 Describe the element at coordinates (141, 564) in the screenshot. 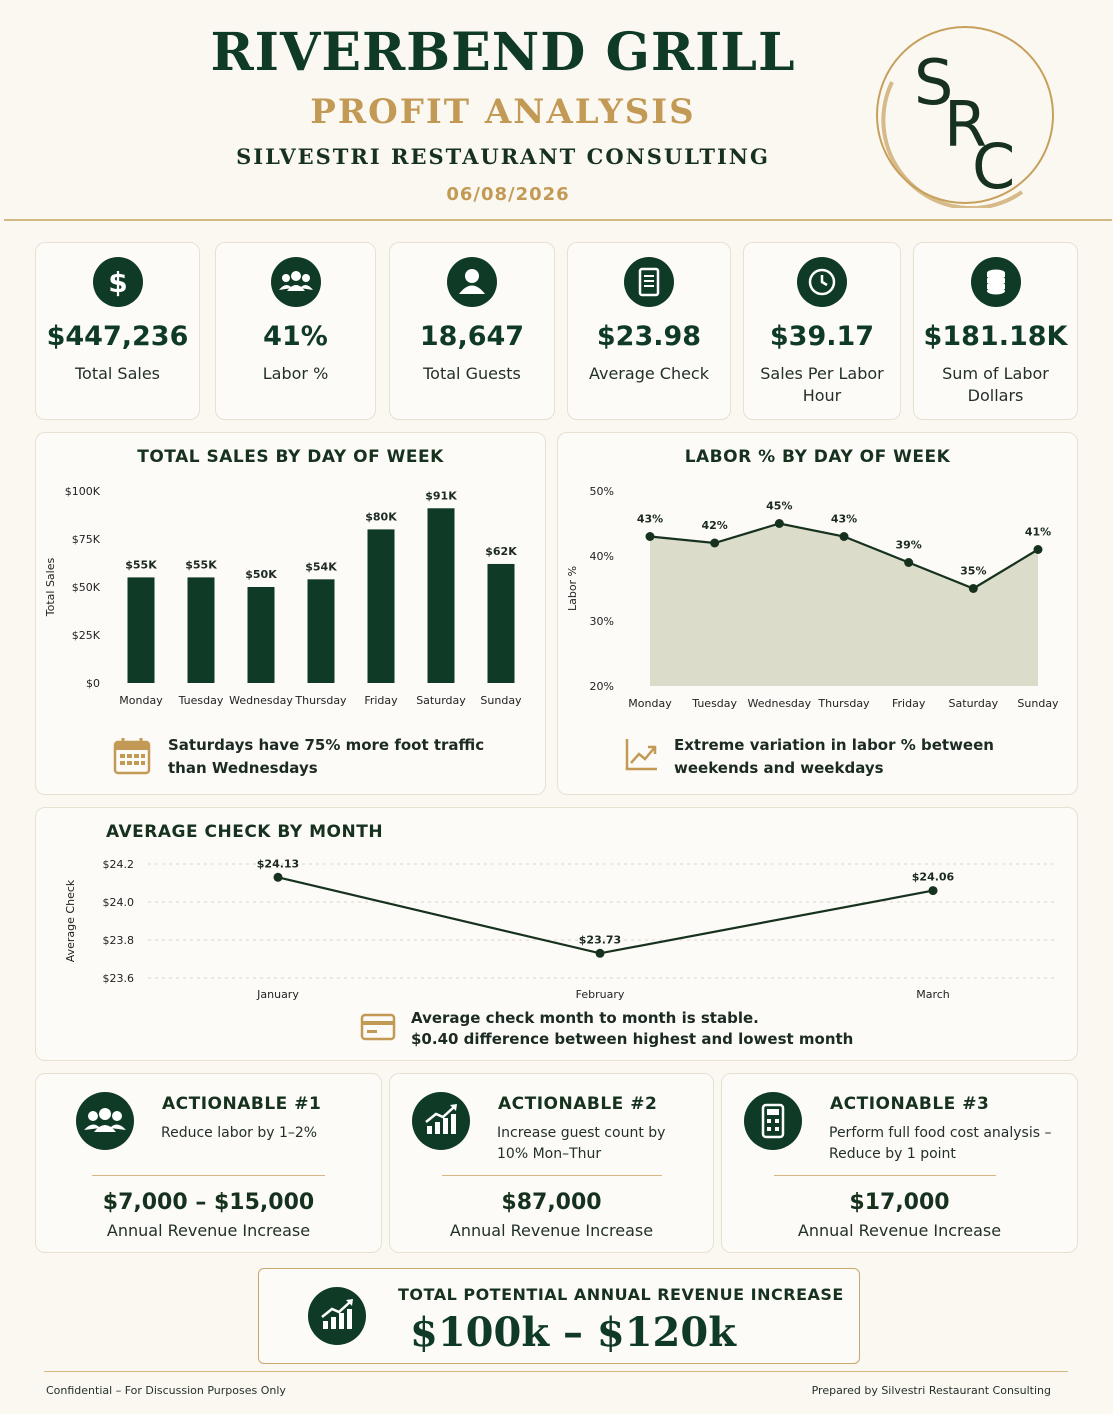

I see `data-label: $55K` at that location.